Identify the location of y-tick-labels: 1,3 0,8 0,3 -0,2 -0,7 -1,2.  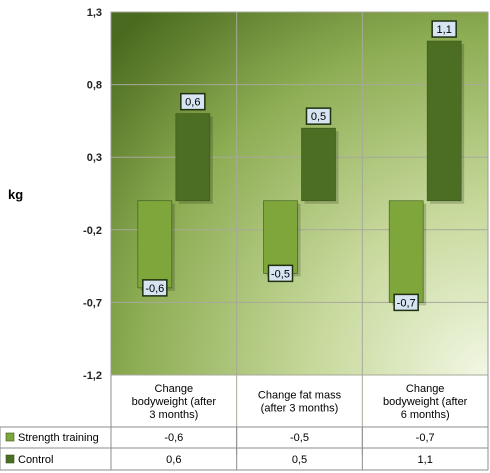
(92, 194).